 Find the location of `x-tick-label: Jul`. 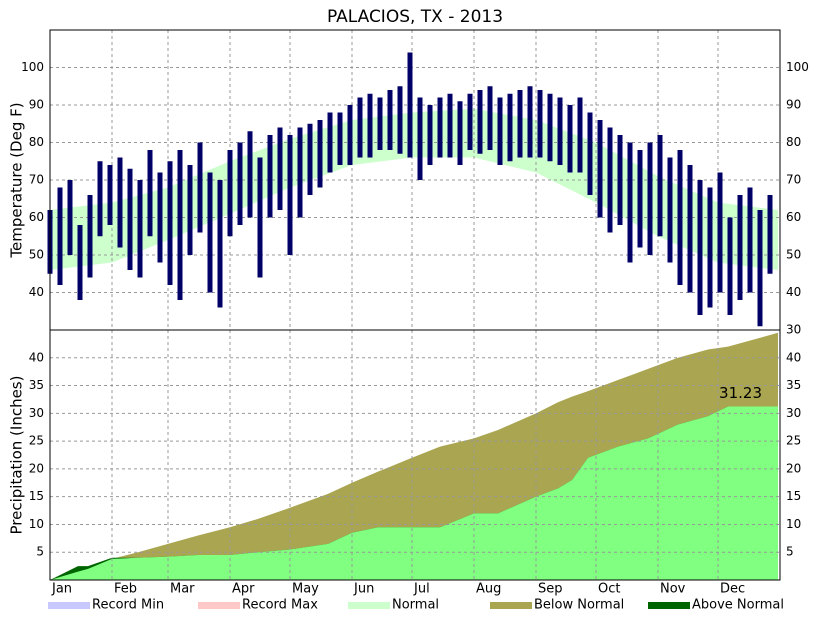

x-tick-label: Jul is located at coordinates (421, 589).